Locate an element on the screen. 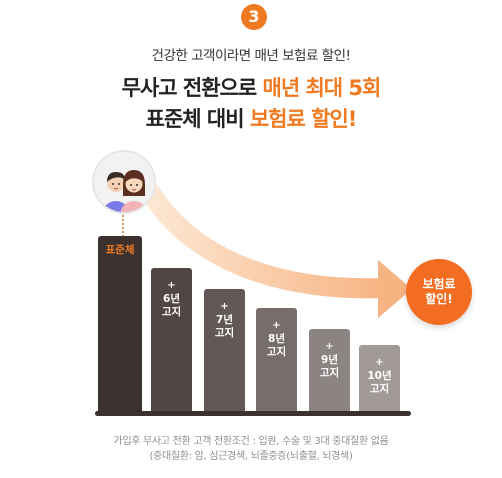 The height and width of the screenshot is (478, 502). step-number-badge: 3 is located at coordinates (254, 17).